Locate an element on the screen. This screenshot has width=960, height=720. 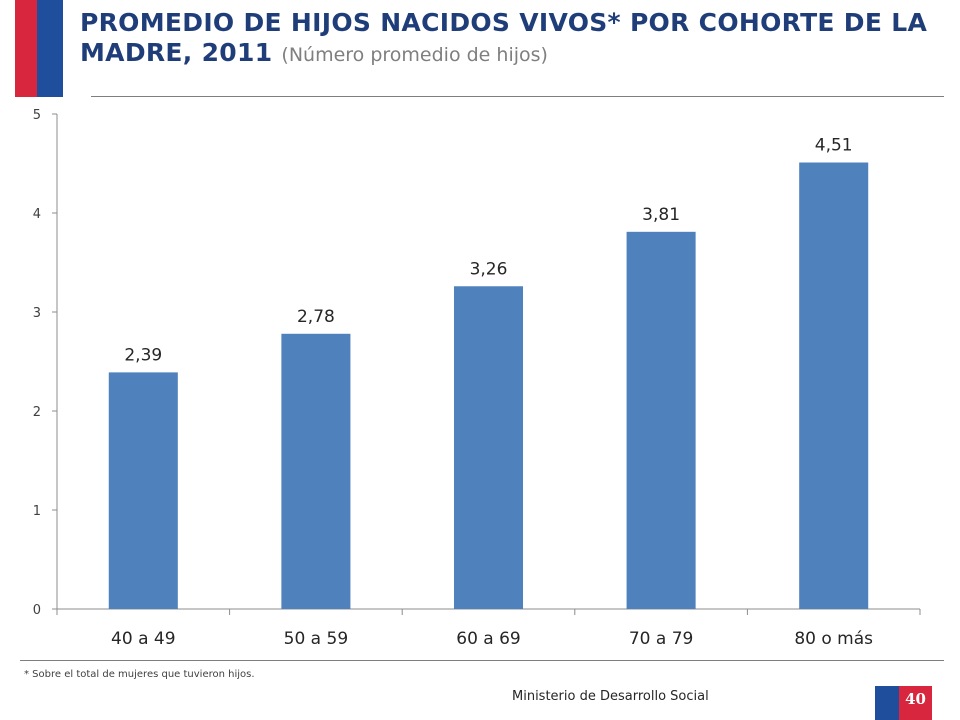
x-tick-label: 80 o más is located at coordinates (833, 639).